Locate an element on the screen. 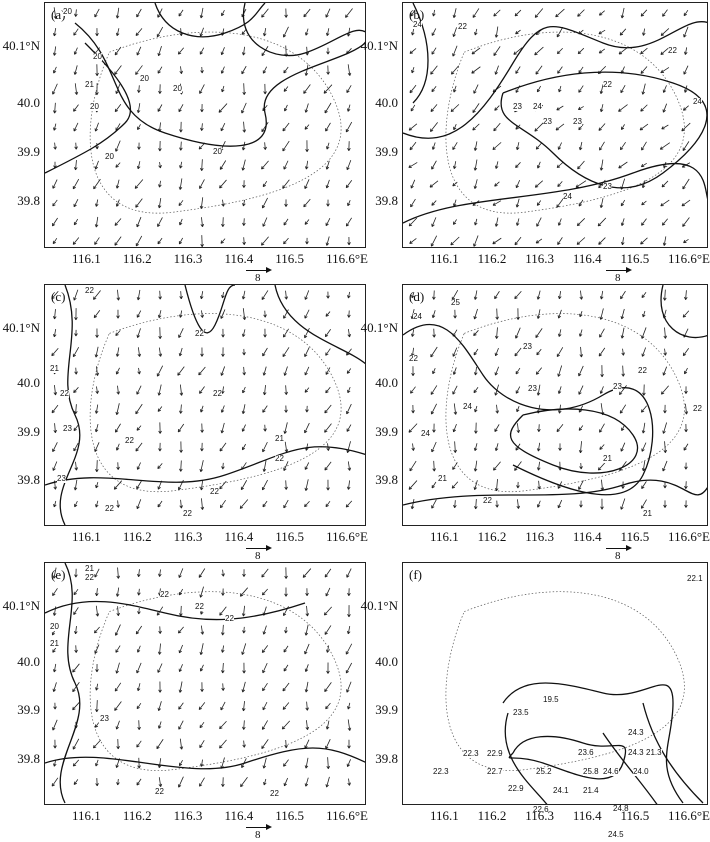  station-temperature: 24.0 is located at coordinates (641, 771).